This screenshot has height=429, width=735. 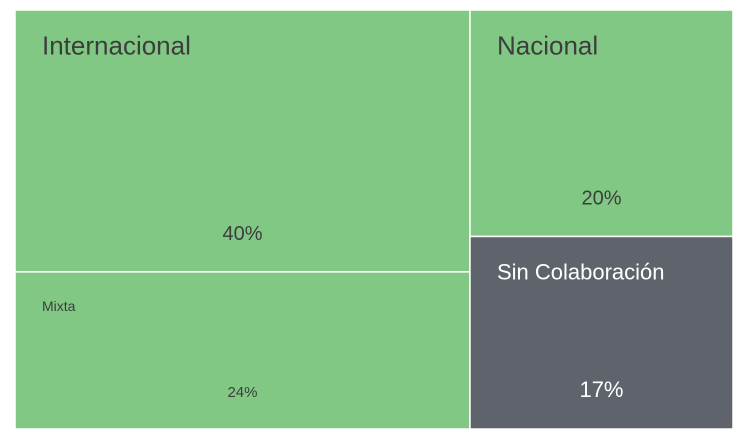 I want to click on value-label: 24%, so click(x=242, y=392).